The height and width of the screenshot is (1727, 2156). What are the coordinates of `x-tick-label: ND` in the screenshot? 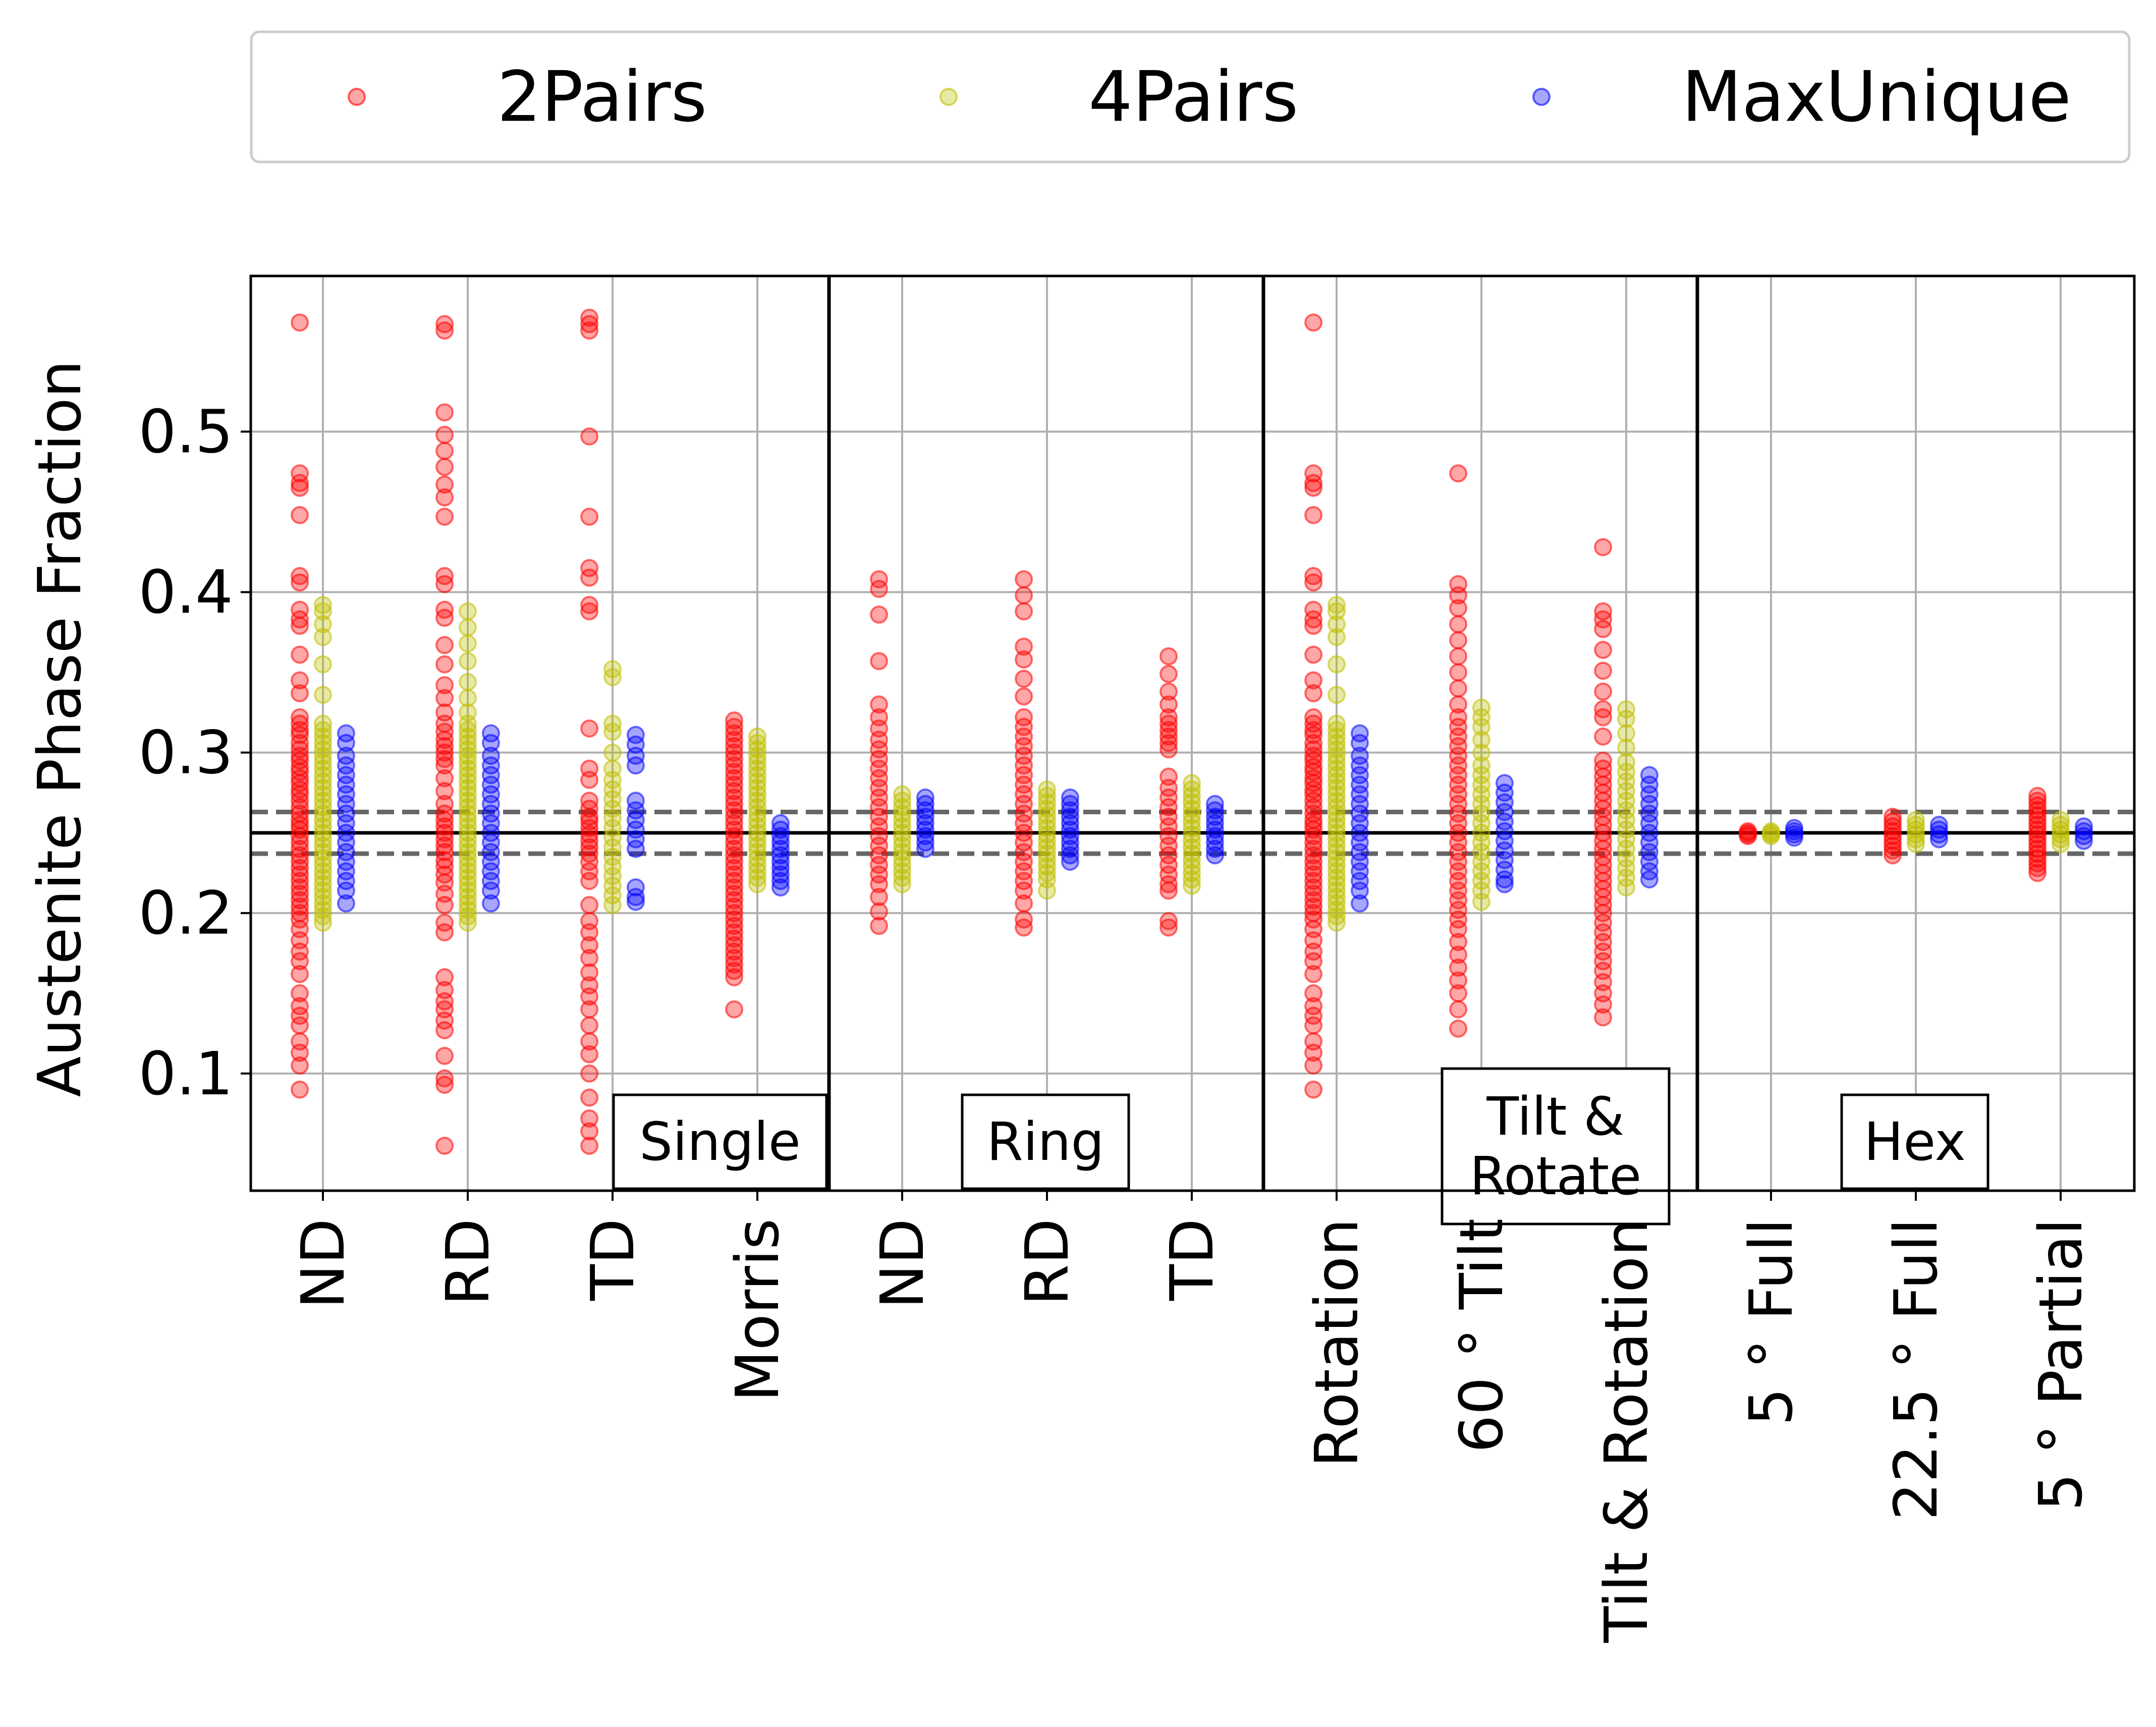 It's located at (902, 1263).